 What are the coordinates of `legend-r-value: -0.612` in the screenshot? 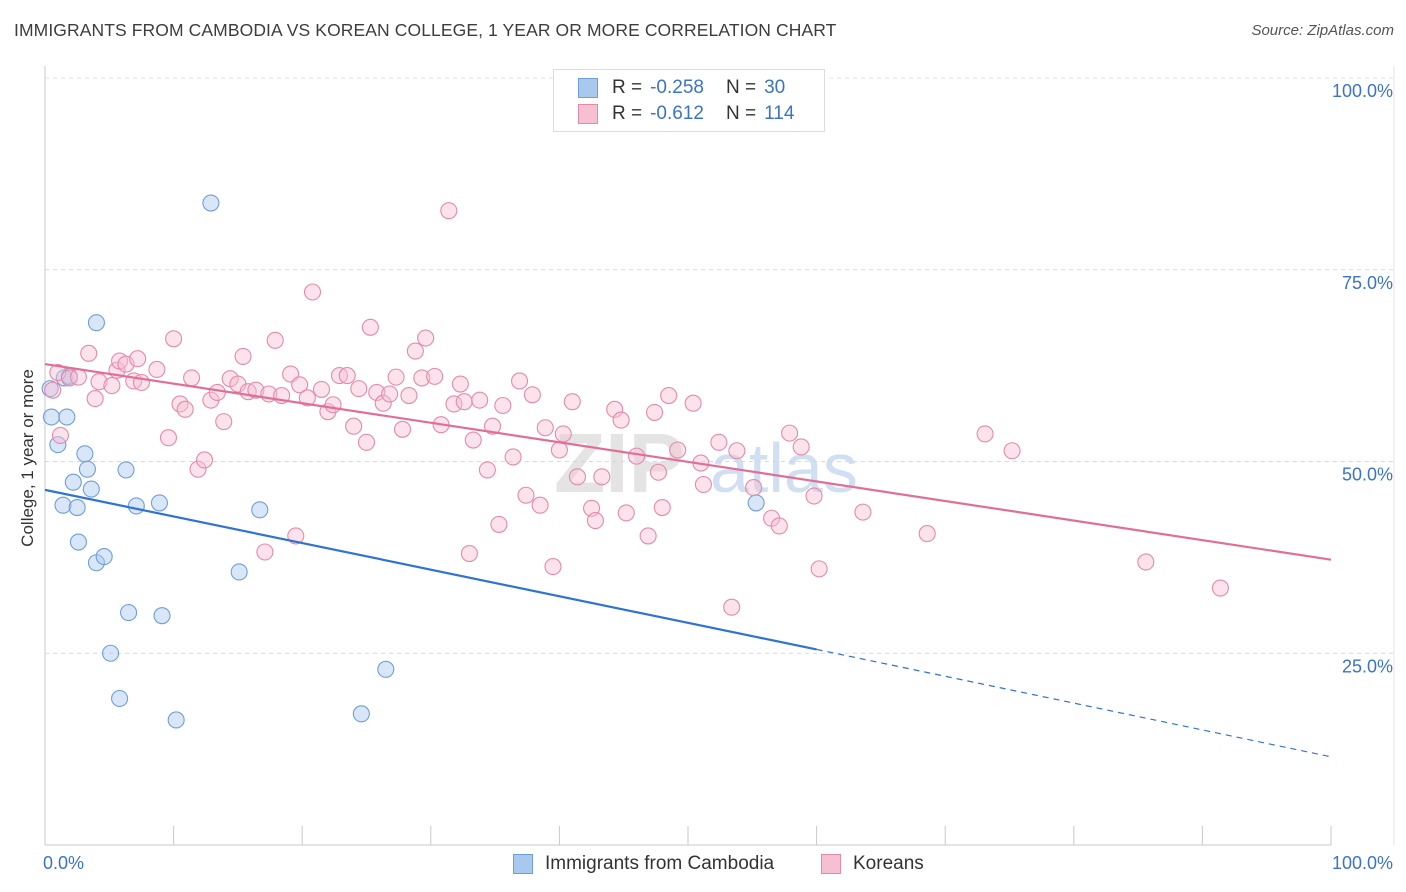 It's located at (677, 113).